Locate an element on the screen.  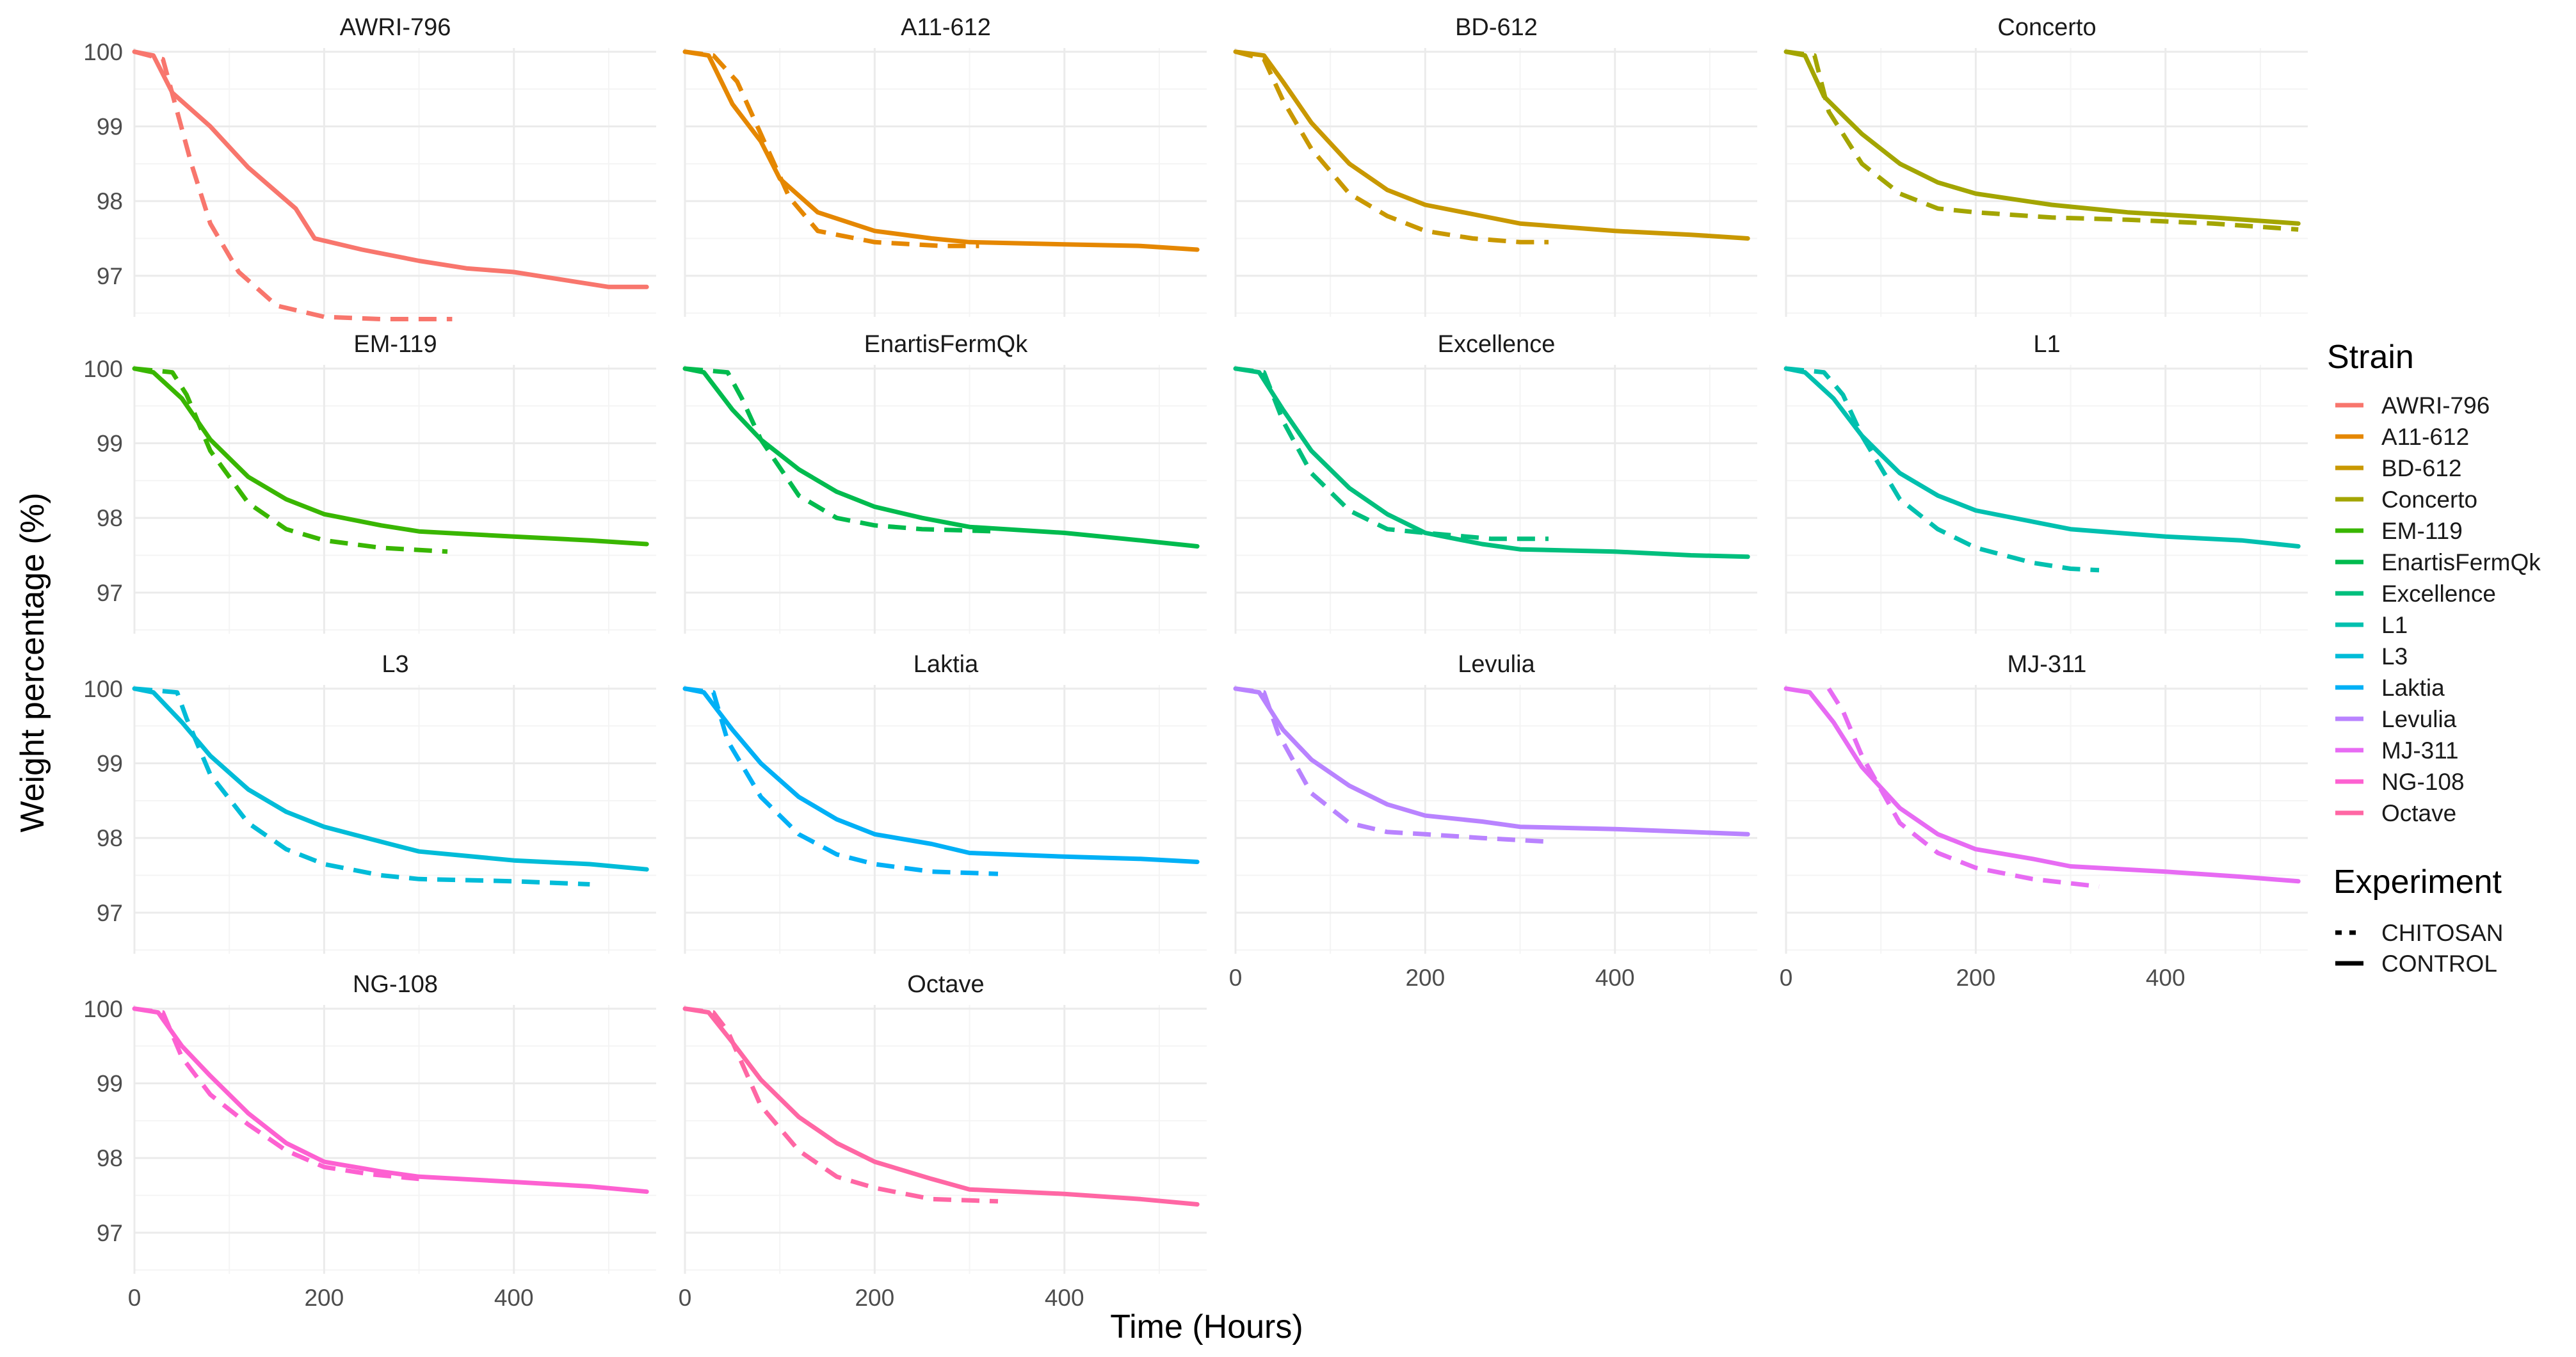
facet-panel-L3: L3 97 98 99 100 is located at coordinates (369, 803).